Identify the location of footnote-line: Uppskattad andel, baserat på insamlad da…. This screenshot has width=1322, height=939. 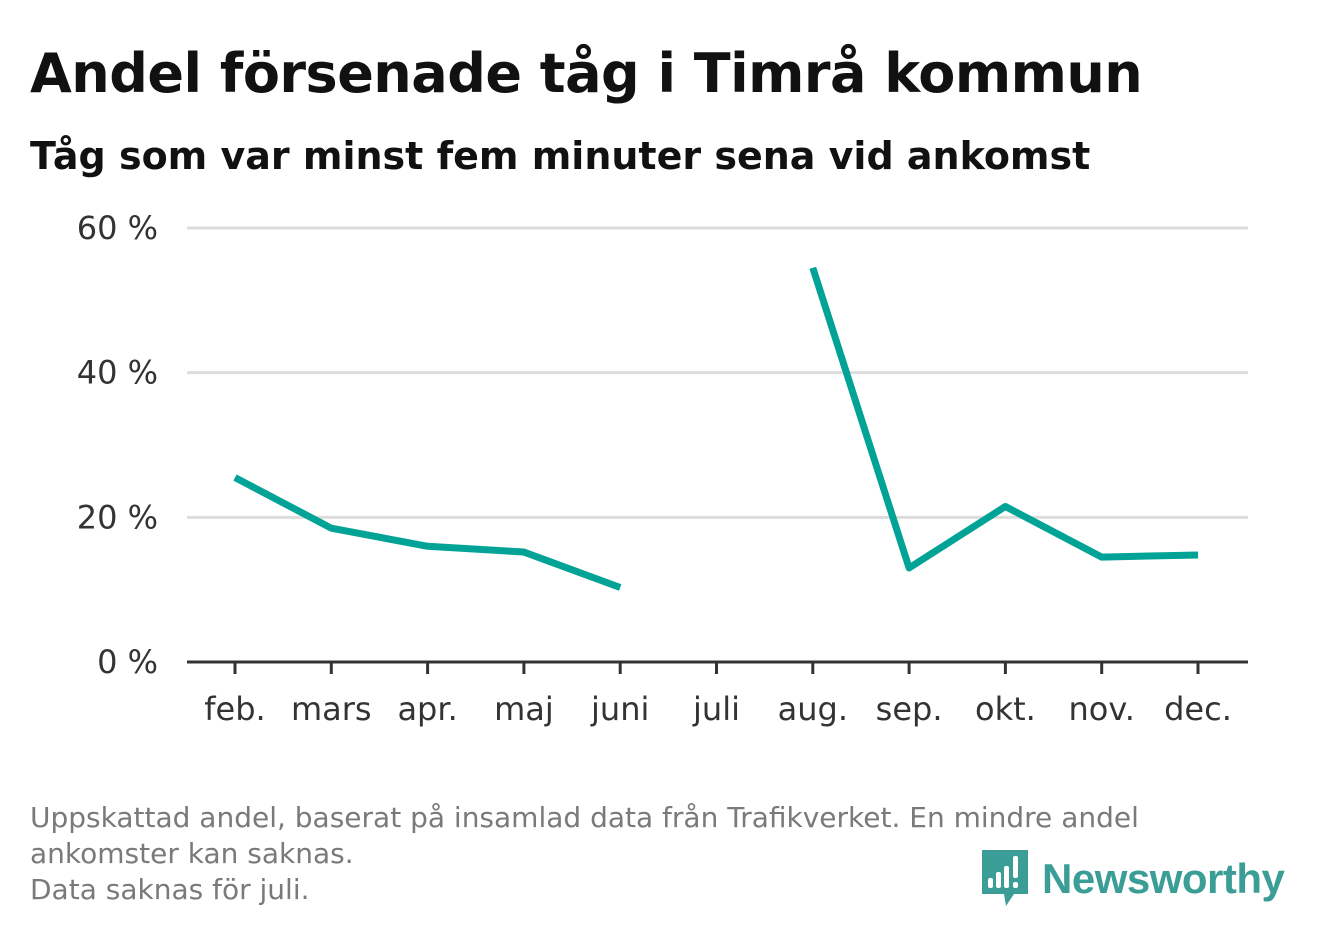
(584, 817).